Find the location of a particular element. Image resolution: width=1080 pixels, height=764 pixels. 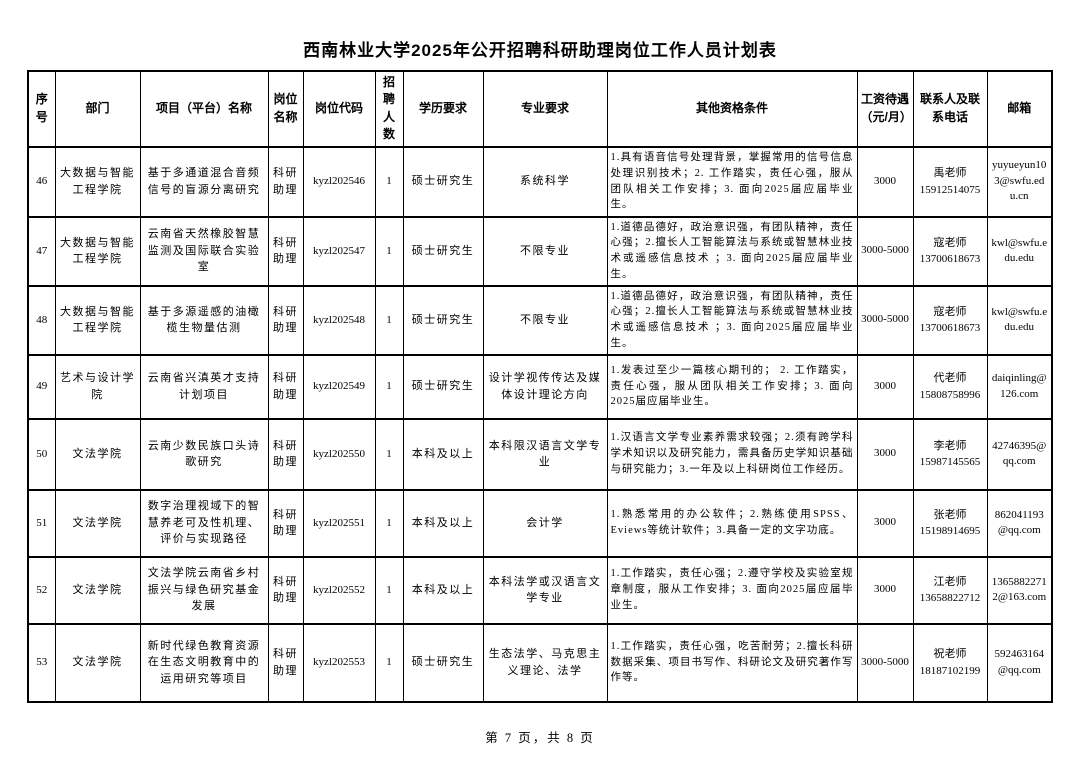

cell-serial: 51 is located at coordinates (41, 523).